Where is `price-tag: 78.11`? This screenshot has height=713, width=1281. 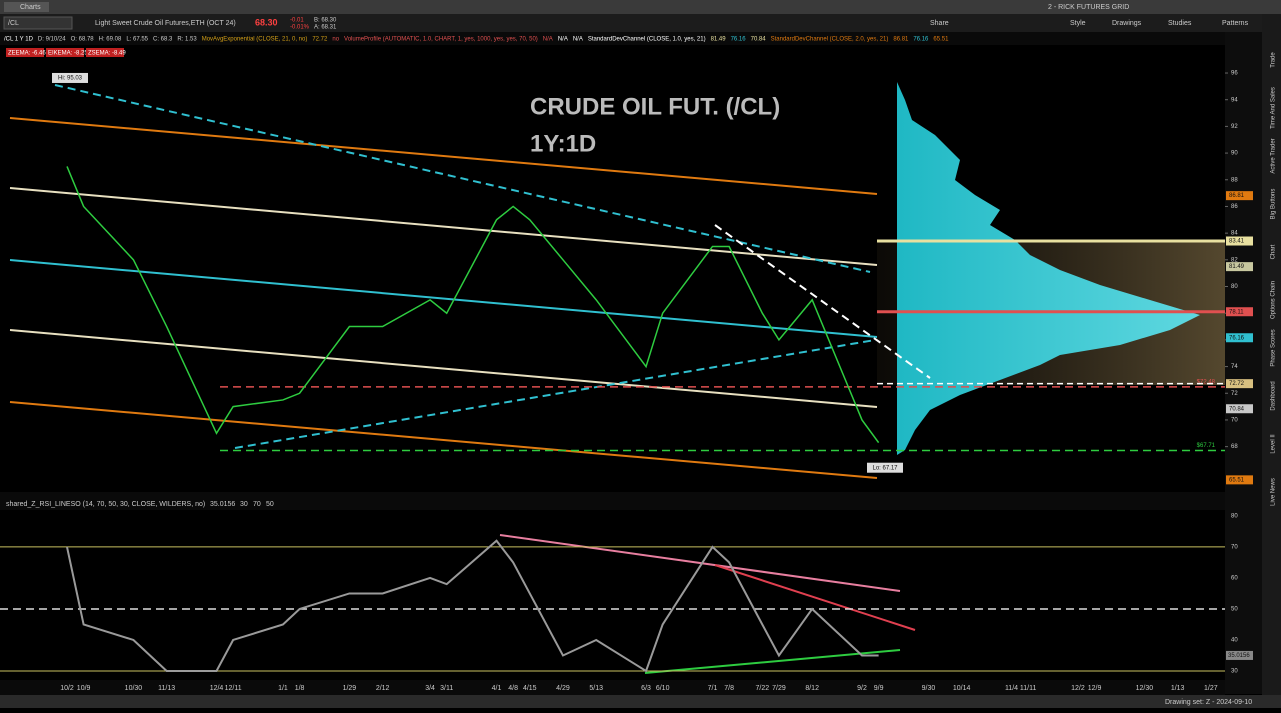 price-tag: 78.11 is located at coordinates (1236, 312).